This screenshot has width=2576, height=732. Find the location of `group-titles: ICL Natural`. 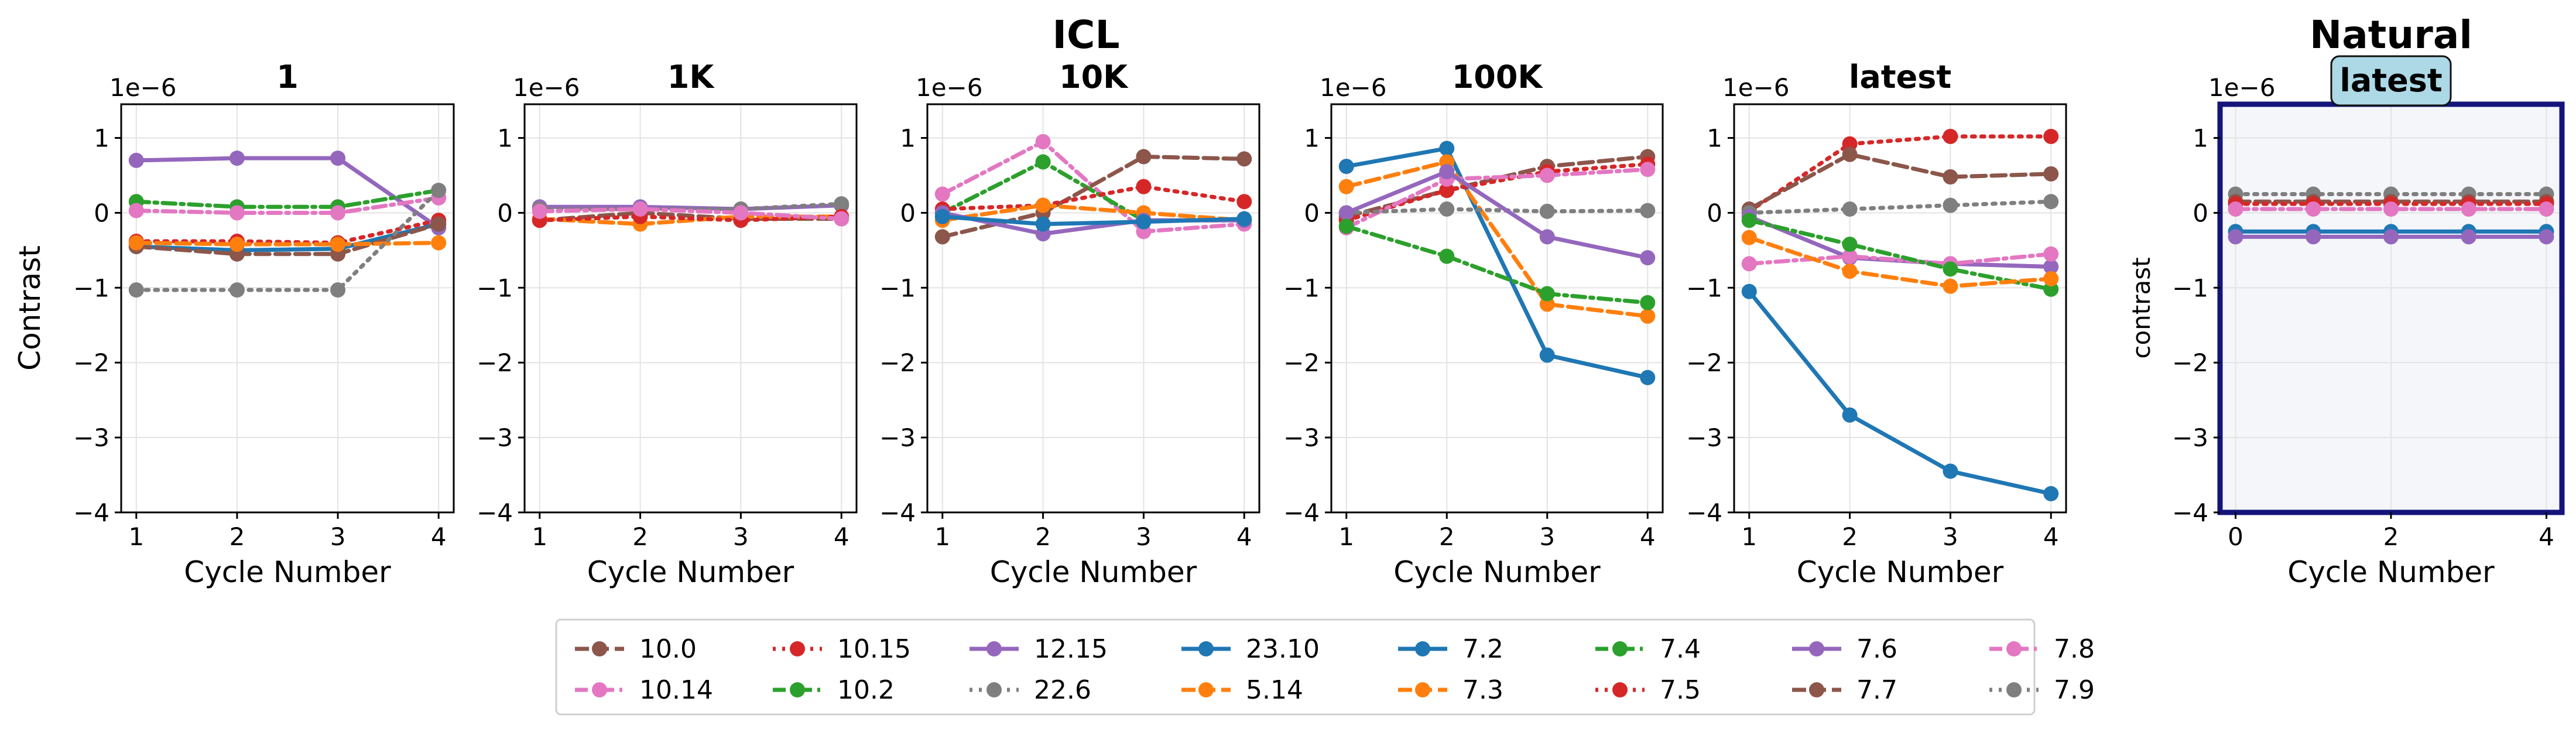

group-titles: ICL Natural is located at coordinates (1762, 34).